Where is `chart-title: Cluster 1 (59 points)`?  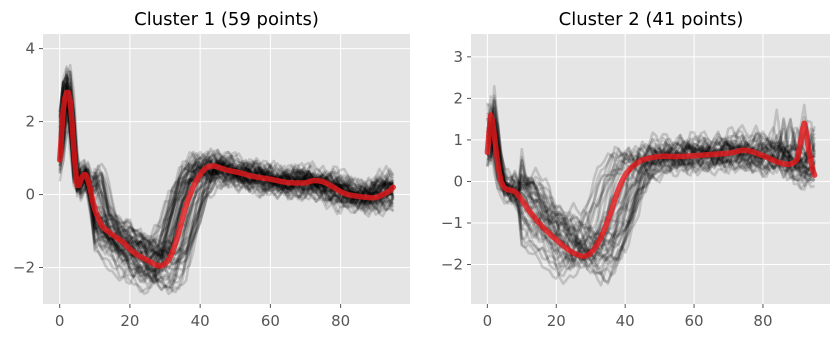 chart-title: Cluster 1 (59 points) is located at coordinates (226, 19).